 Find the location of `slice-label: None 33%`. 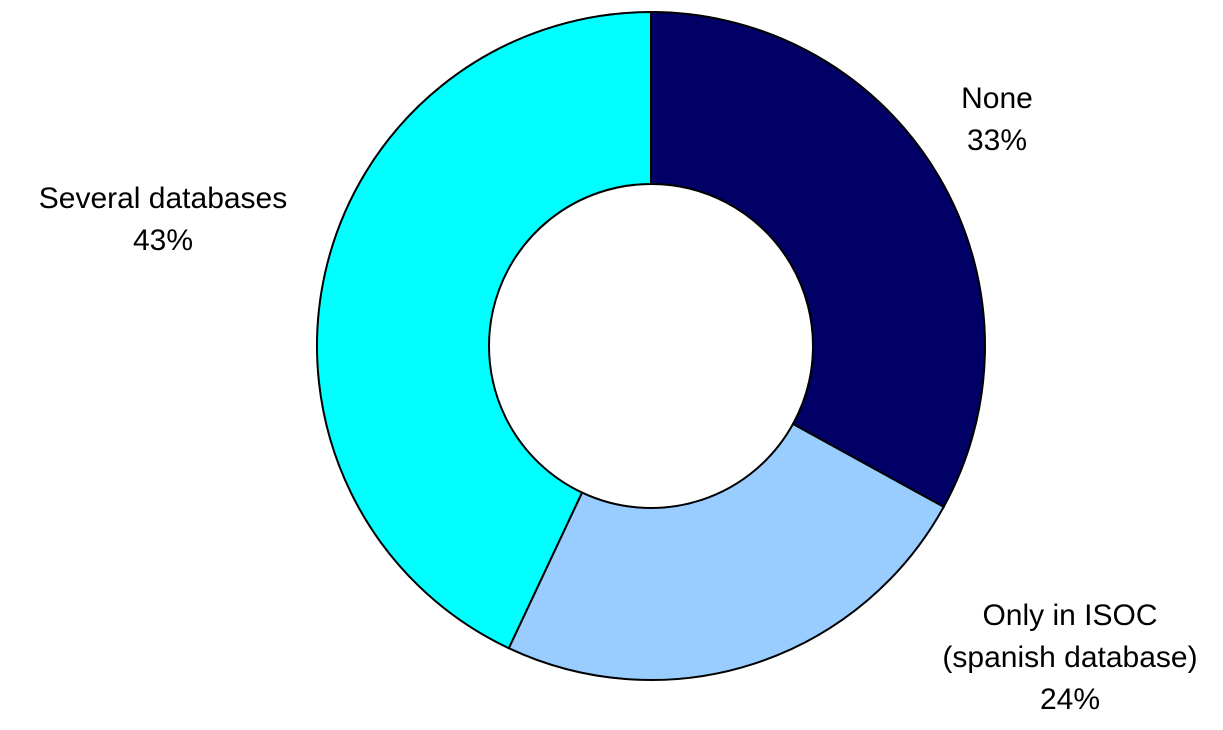

slice-label: None 33% is located at coordinates (997, 119).